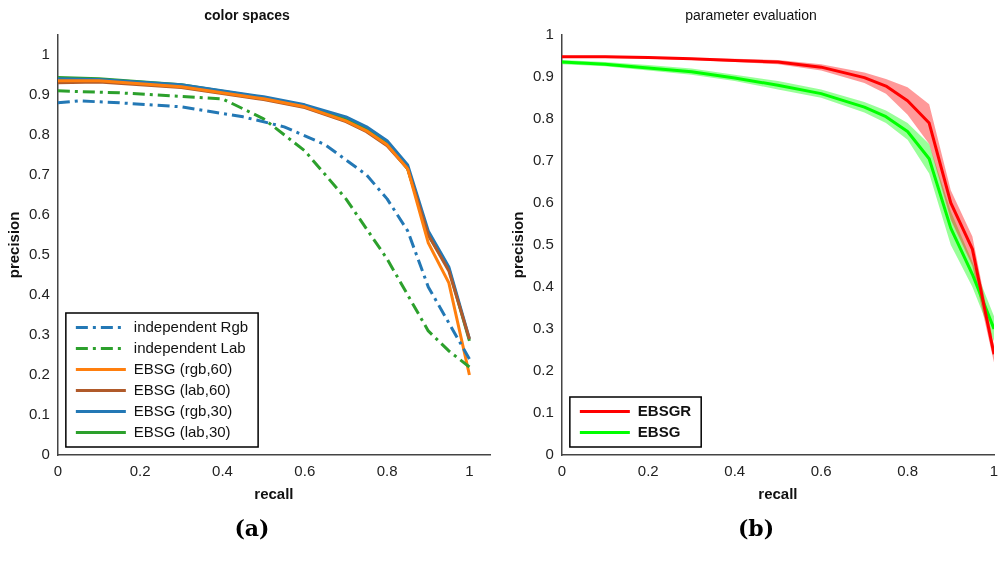 The width and height of the screenshot is (1008, 561). What do you see at coordinates (182, 431) in the screenshot?
I see `legend-label: EBSG (lab,30)` at bounding box center [182, 431].